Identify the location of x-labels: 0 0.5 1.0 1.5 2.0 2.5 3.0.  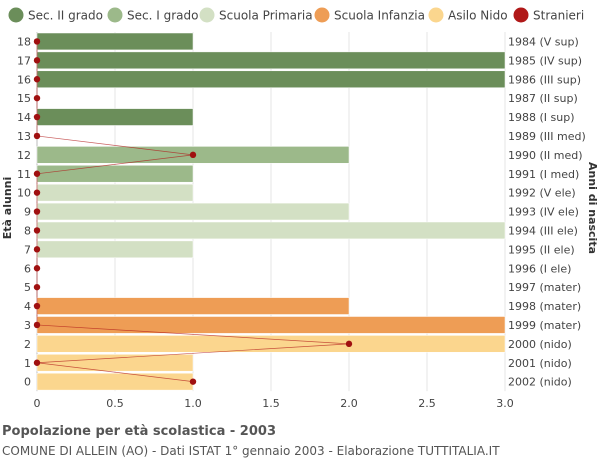
(274, 403).